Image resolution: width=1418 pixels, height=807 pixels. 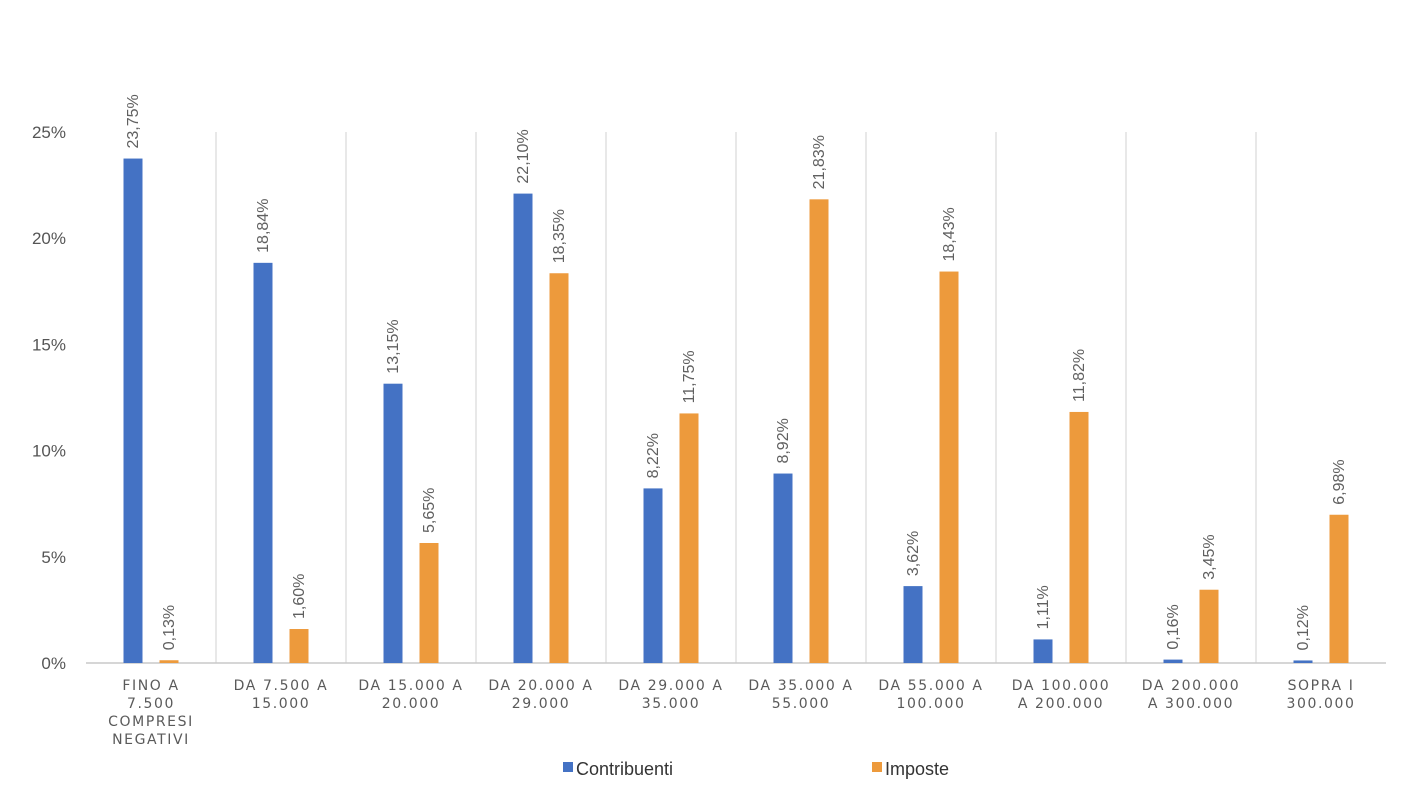 I want to click on data-label-imposte: 0,13%, so click(x=169, y=627).